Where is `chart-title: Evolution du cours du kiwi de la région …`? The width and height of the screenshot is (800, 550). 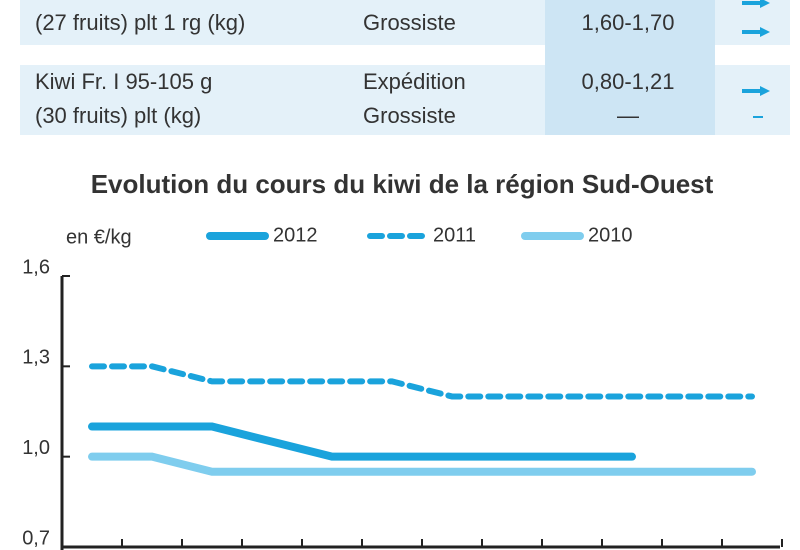
chart-title: Evolution du cours du kiwi de la région … is located at coordinates (402, 184).